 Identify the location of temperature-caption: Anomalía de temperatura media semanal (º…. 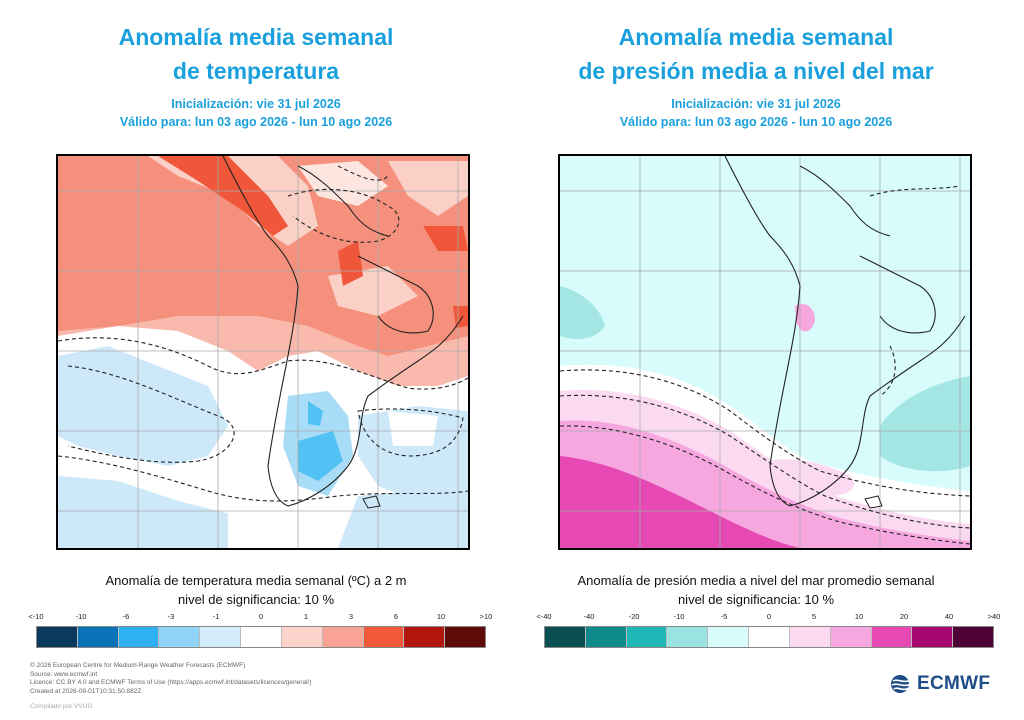
(256, 590).